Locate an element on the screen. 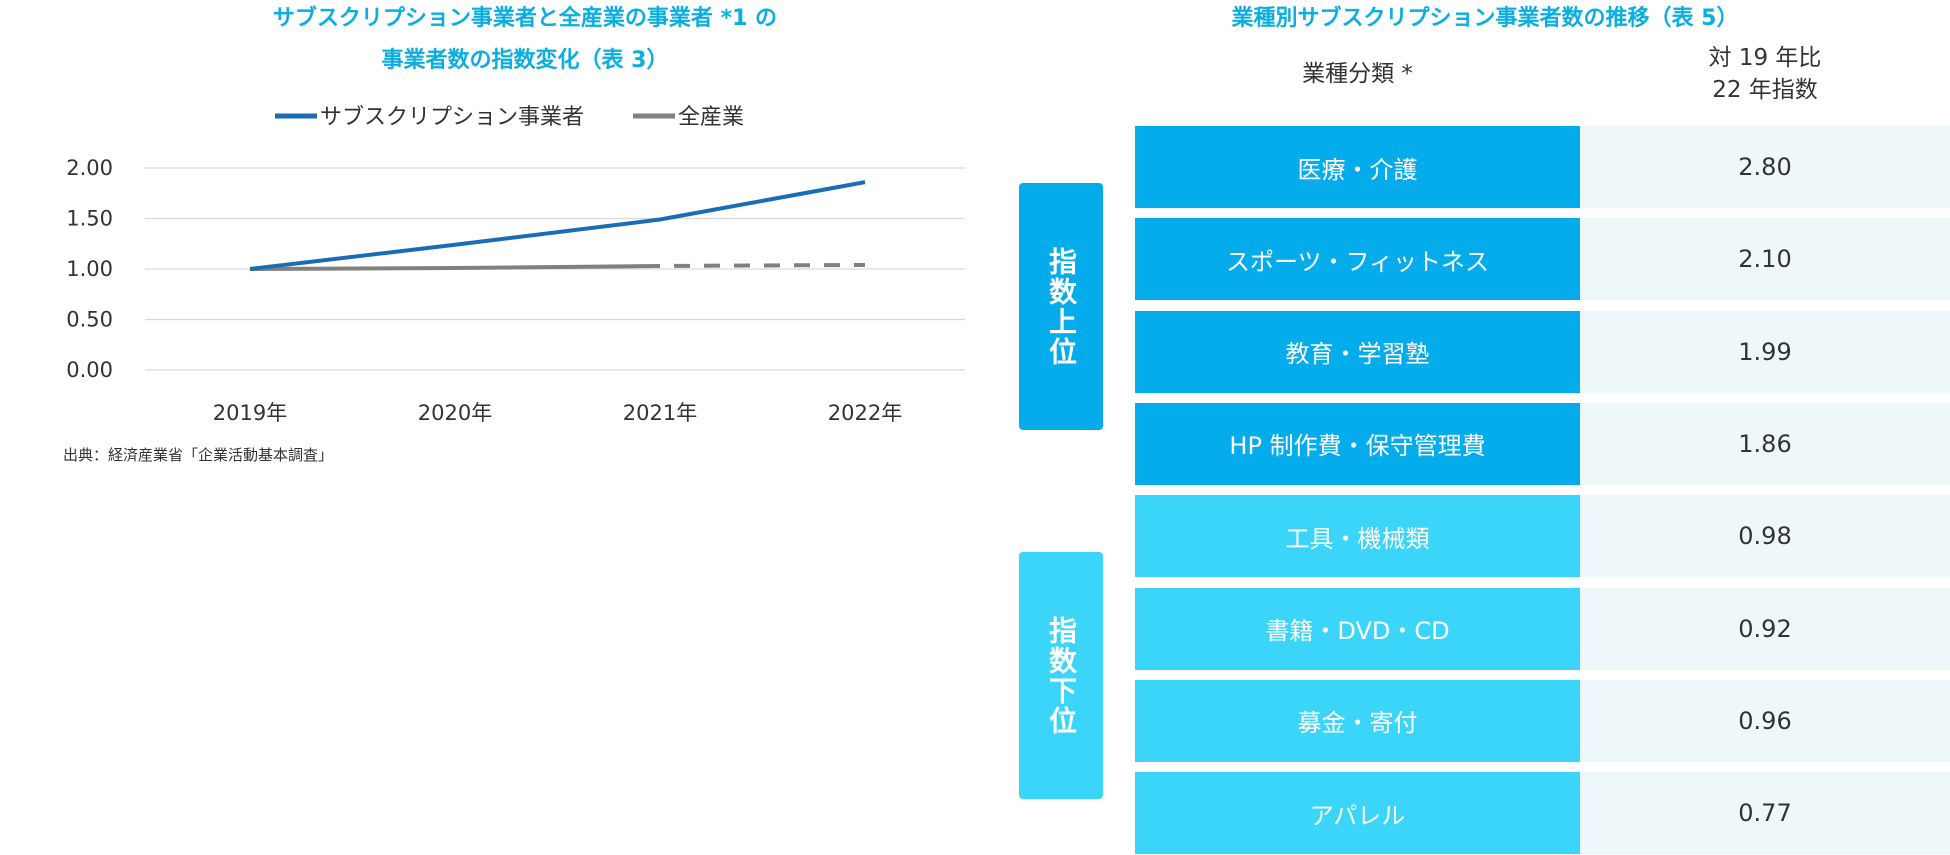  table-row: HP 制作費・保守管理費 1.86 is located at coordinates (1542, 443).